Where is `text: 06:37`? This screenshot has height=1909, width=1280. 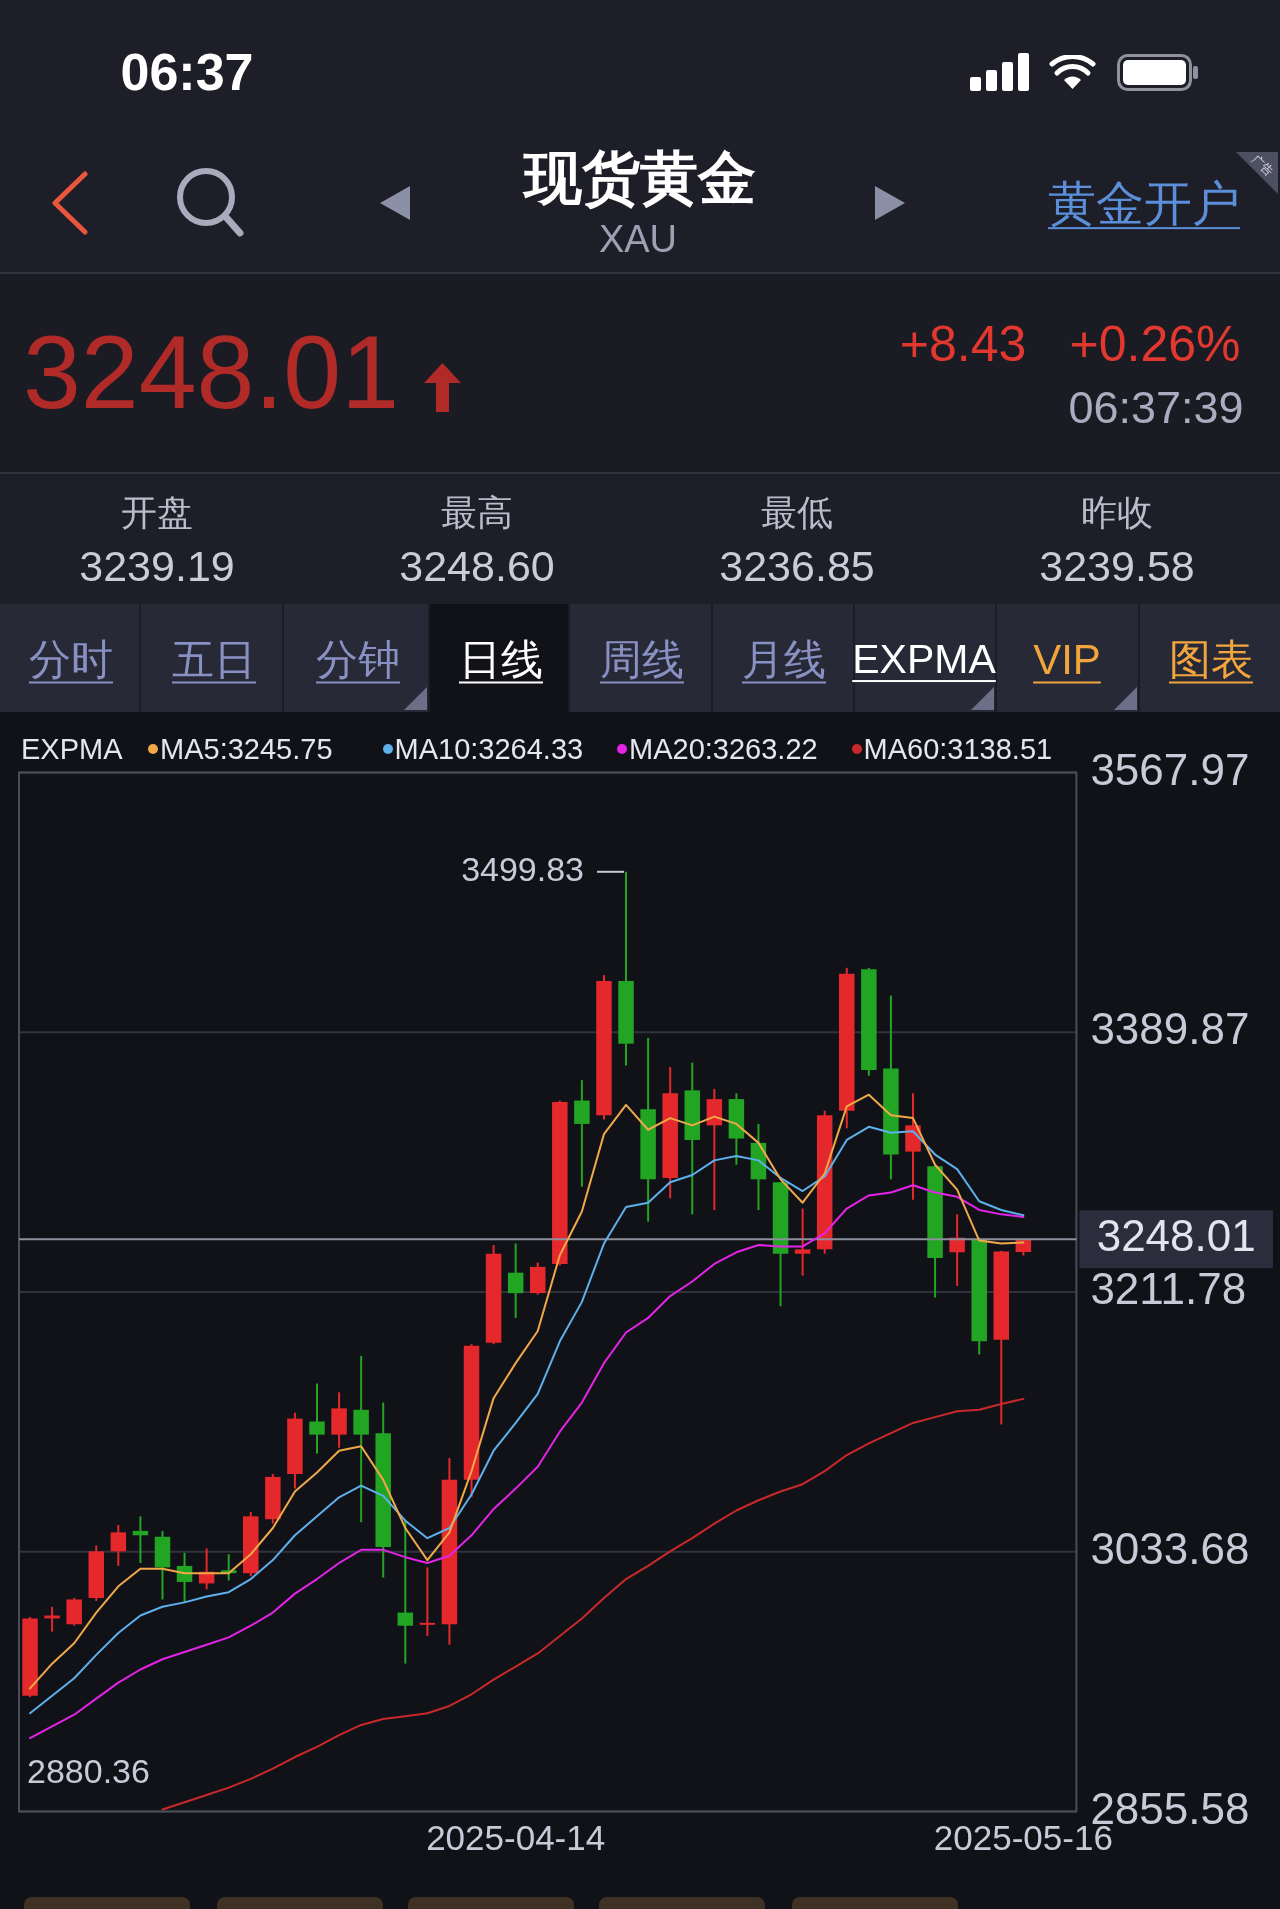 text: 06:37 is located at coordinates (187, 72).